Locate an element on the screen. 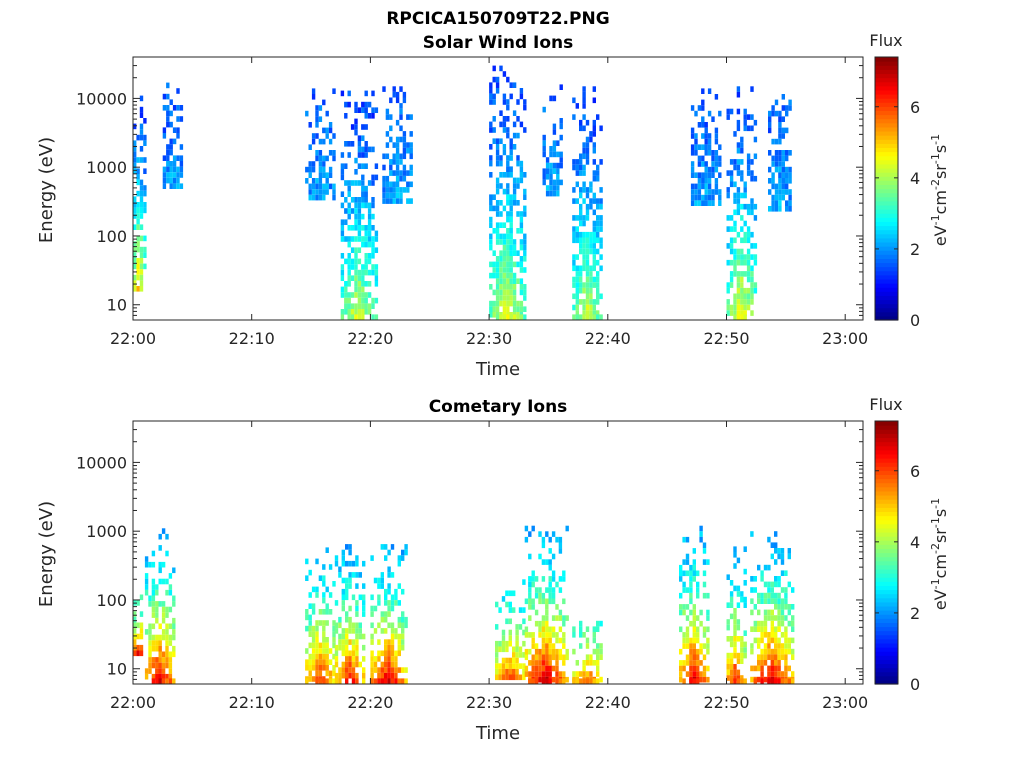 Image resolution: width=1024 pixels, height=768 pixels. y-tick-label: 10 is located at coordinates (117, 669).